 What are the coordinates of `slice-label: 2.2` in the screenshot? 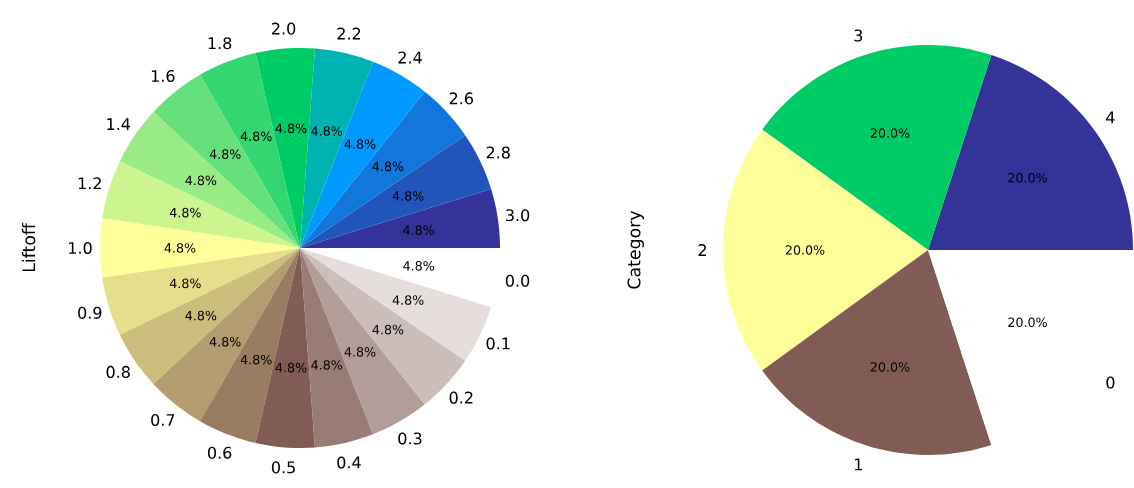 It's located at (349, 33).